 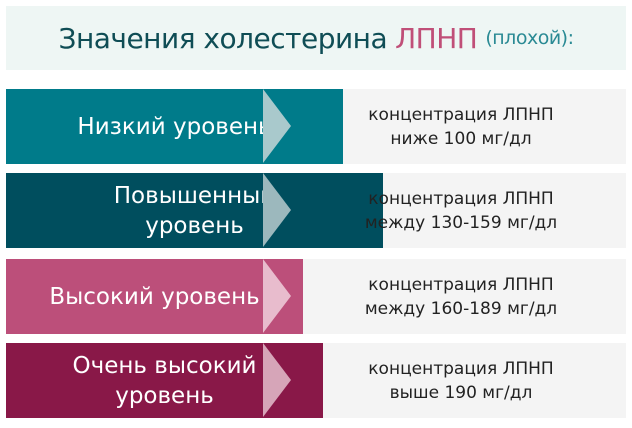 What do you see at coordinates (461, 222) in the screenshot?
I see `desc-line2: между 130-159 мг/дл` at bounding box center [461, 222].